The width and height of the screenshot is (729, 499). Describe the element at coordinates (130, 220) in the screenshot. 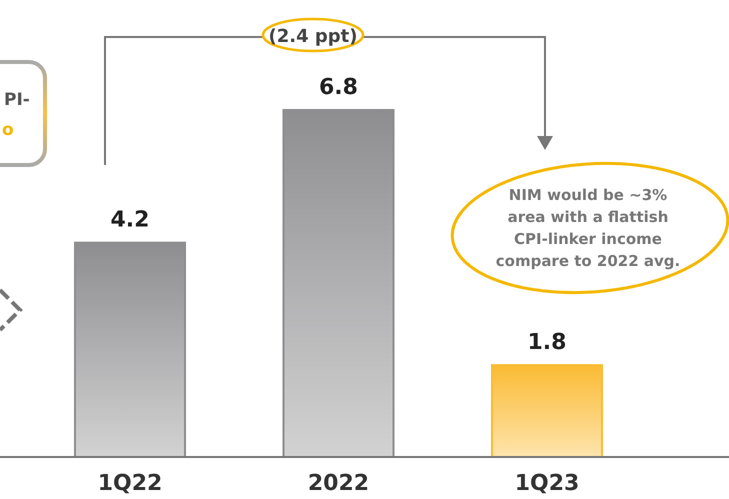

I see `data-label: 4.2` at that location.